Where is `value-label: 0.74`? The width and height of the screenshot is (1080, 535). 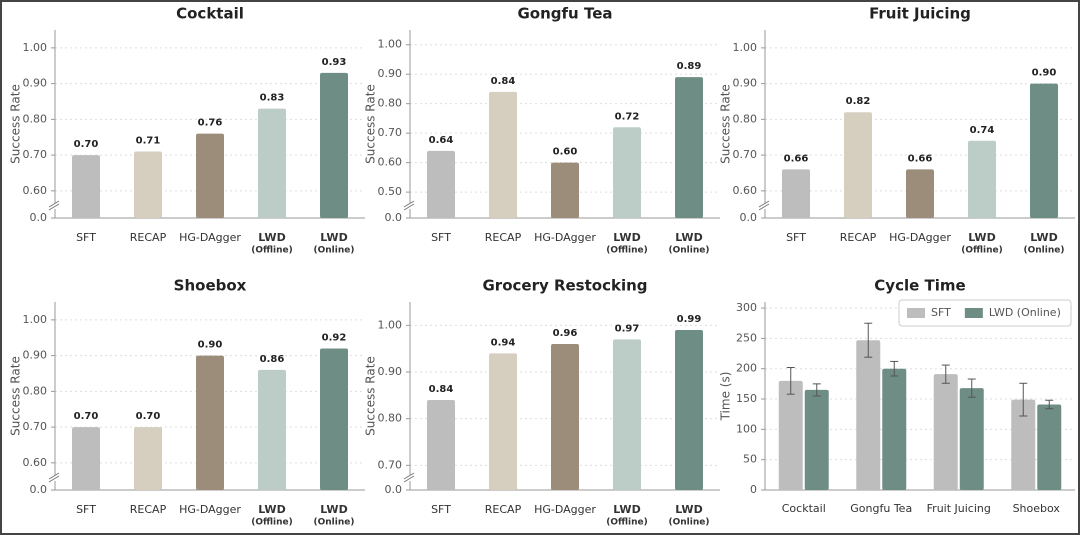 value-label: 0.74 is located at coordinates (982, 130).